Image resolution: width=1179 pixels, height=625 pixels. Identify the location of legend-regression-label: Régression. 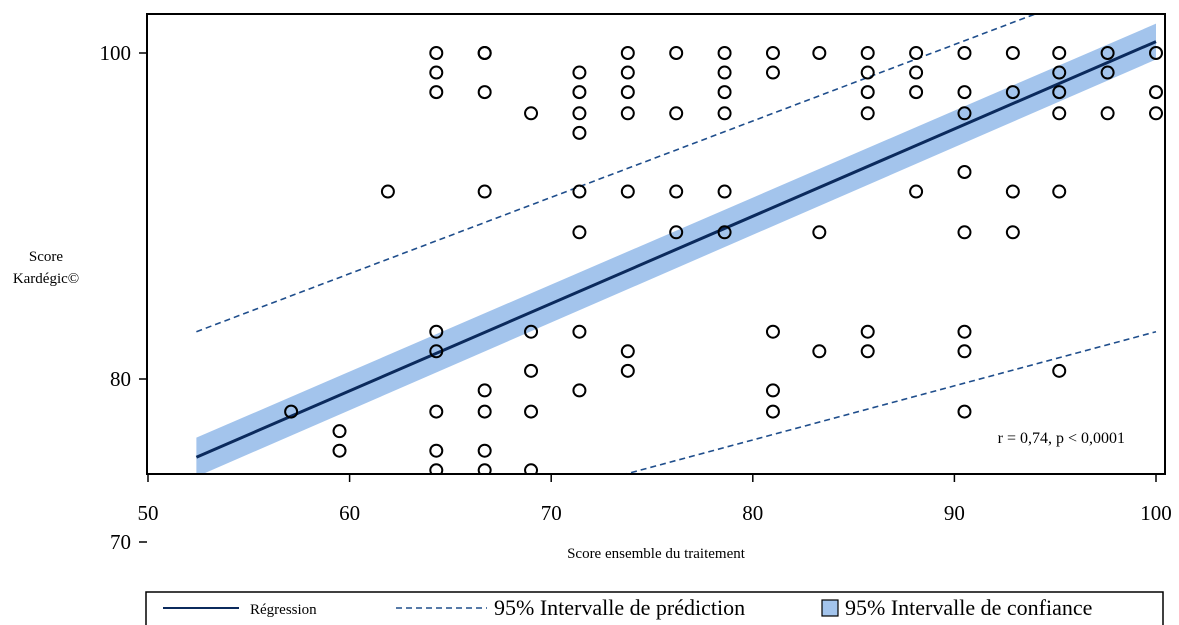
(283, 610).